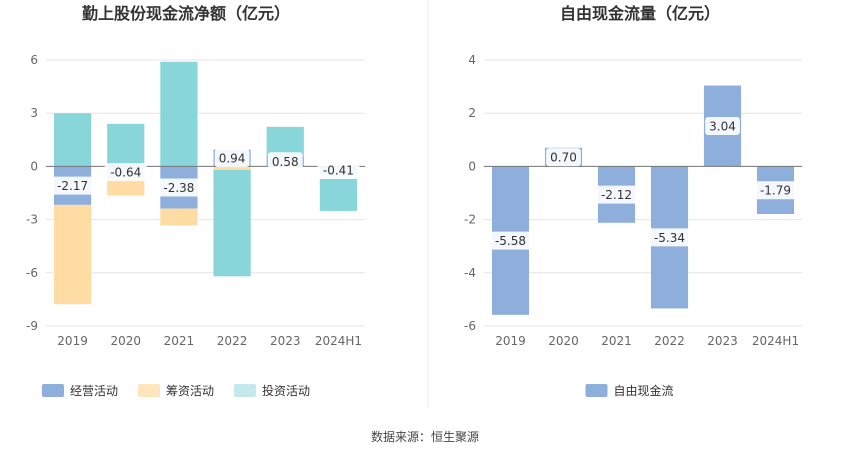 The width and height of the screenshot is (850, 459). I want to click on y-tick-label: 4, so click(472, 60).